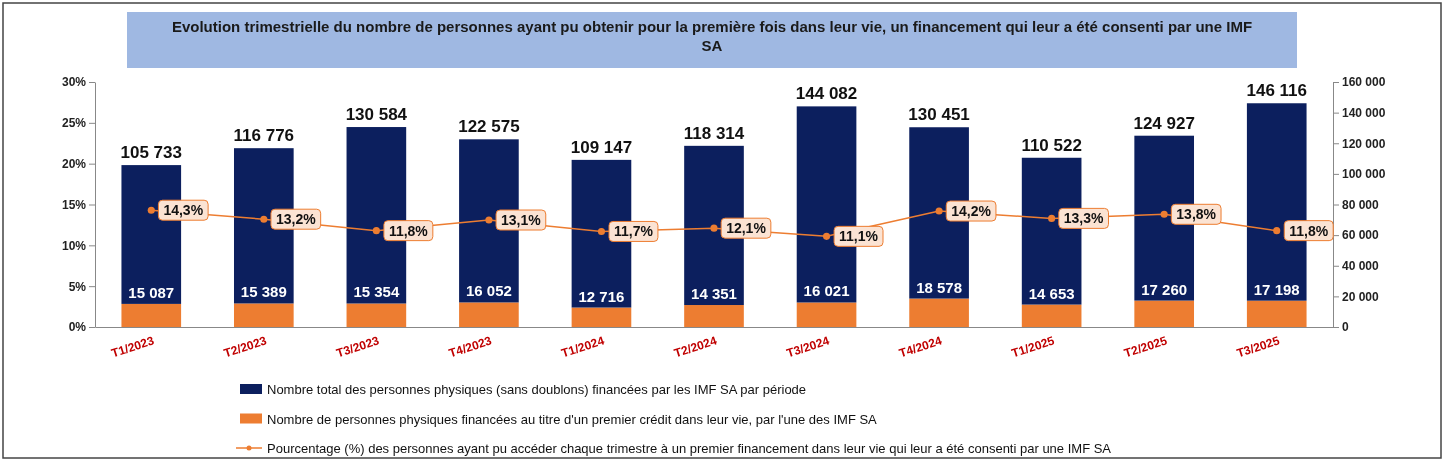  Describe the element at coordinates (689, 448) in the screenshot. I see `legend-label: Pourcentage (%) des personnes ayant pu accéder chaque trimestre à un premier financement dans leur vie qui leur a été consenti par une IMF SA` at that location.